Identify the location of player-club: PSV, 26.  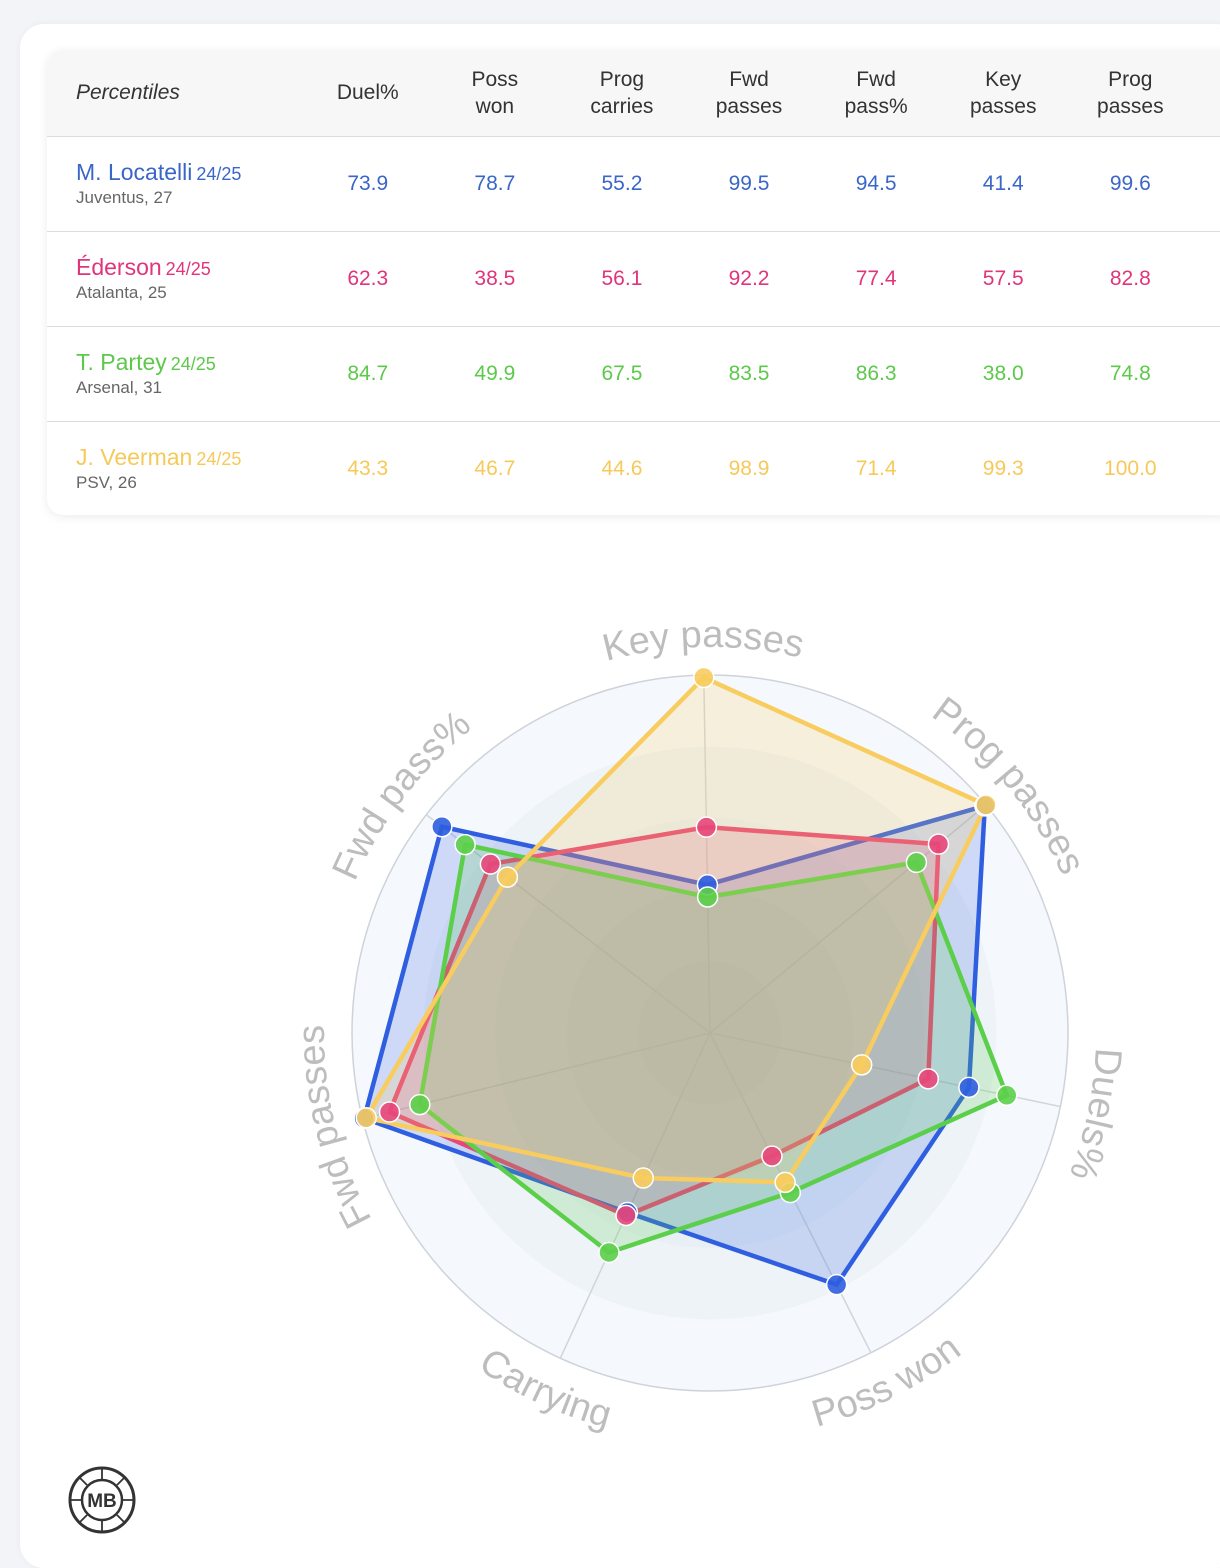
(106, 483).